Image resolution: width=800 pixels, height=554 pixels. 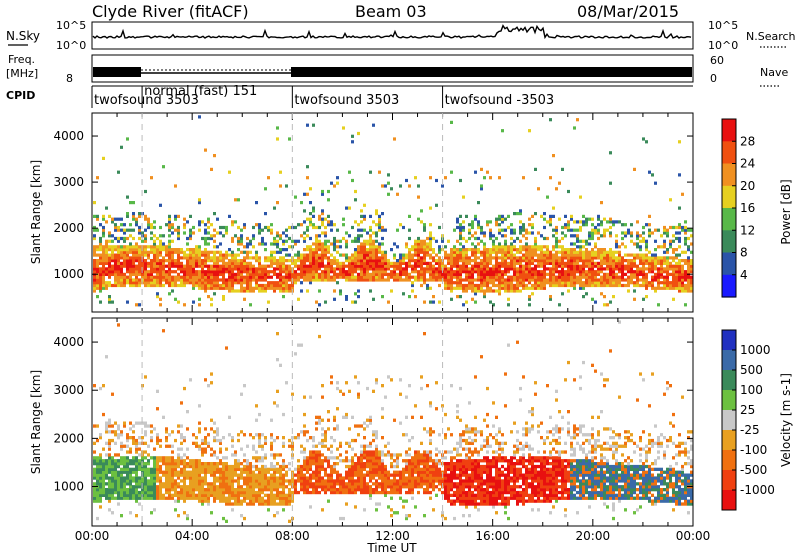 I want to click on power-colorbar: 28 24 20 16 12 8 4, so click(x=738, y=208).